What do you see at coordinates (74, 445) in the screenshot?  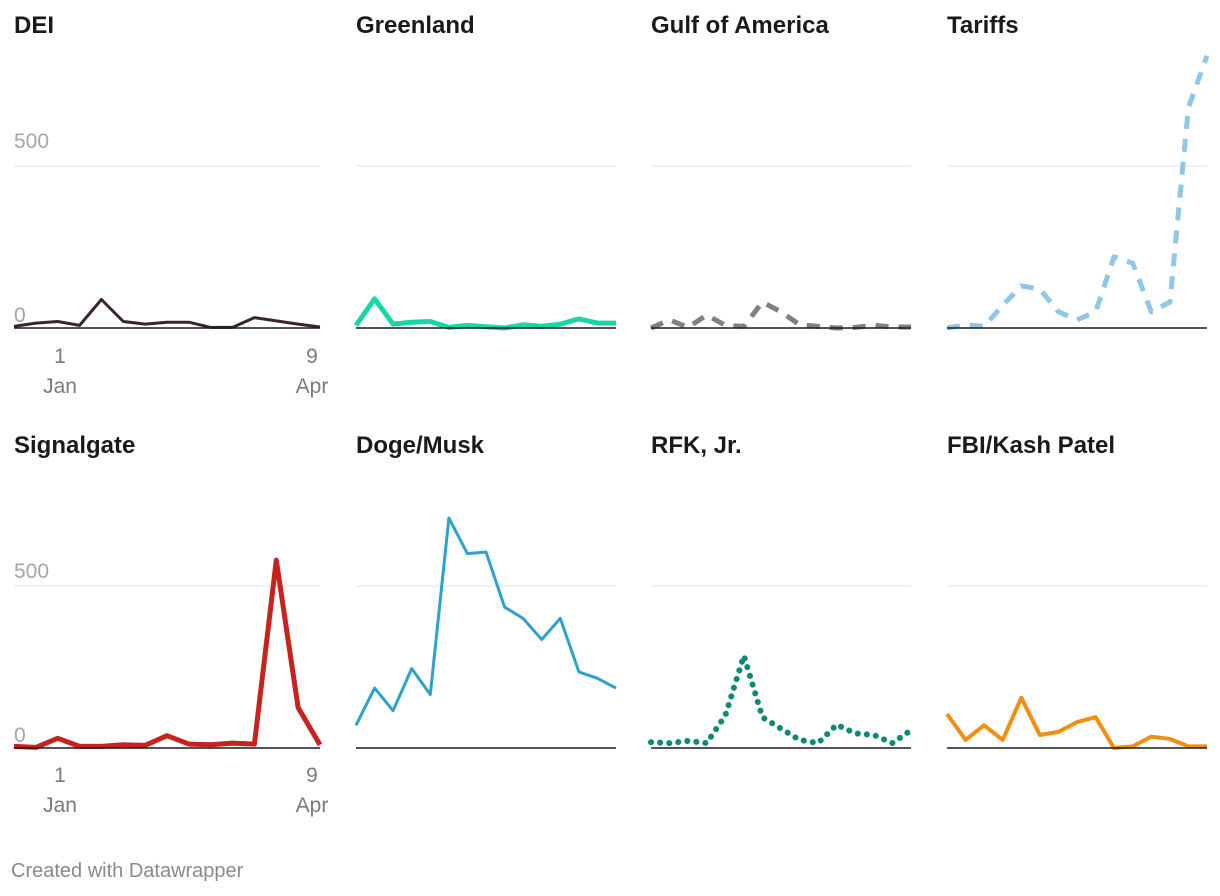 I see `panel-title: Signalgate` at bounding box center [74, 445].